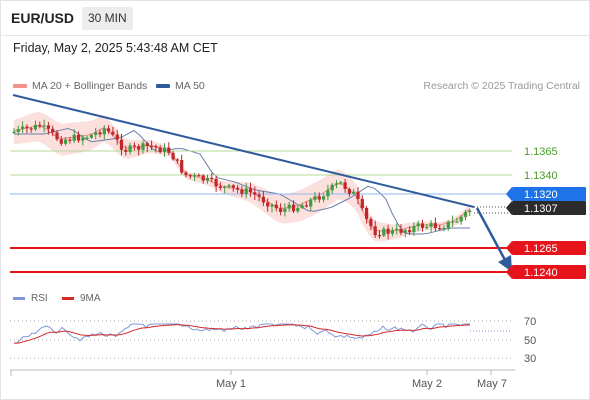  What do you see at coordinates (491, 234) in the screenshot?
I see `projection-arrow-line` at bounding box center [491, 234].